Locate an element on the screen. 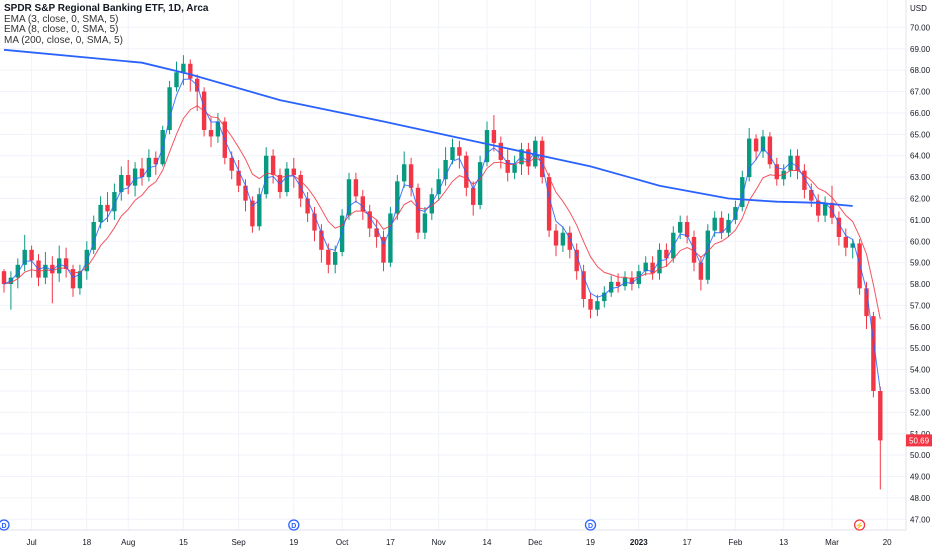  study-ma-200: MA (200, close, 0, SMA, 5) is located at coordinates (63, 40).